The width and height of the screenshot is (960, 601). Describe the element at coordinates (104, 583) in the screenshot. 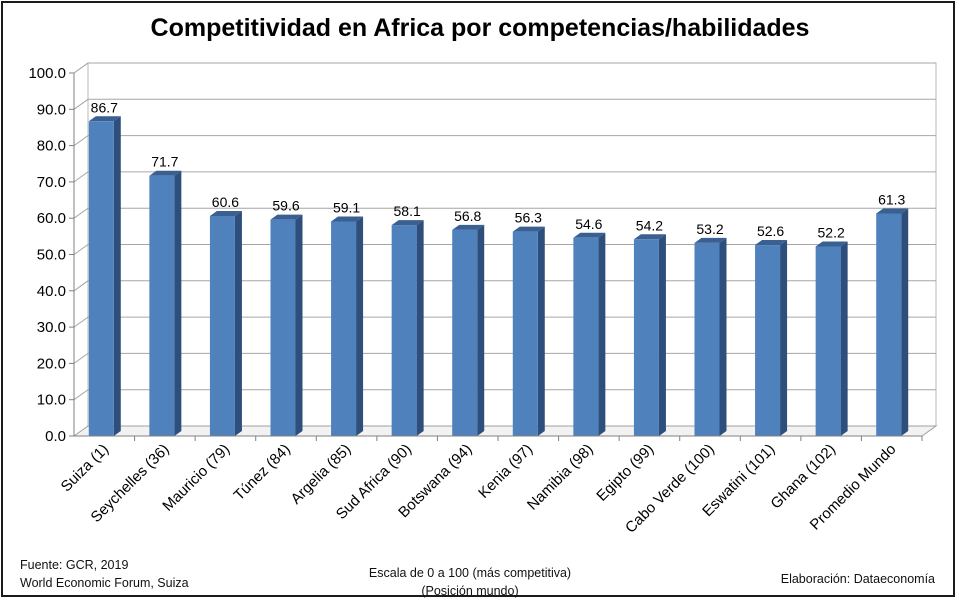

I see `source-line-2: World Economic Forum, Suiza` at that location.